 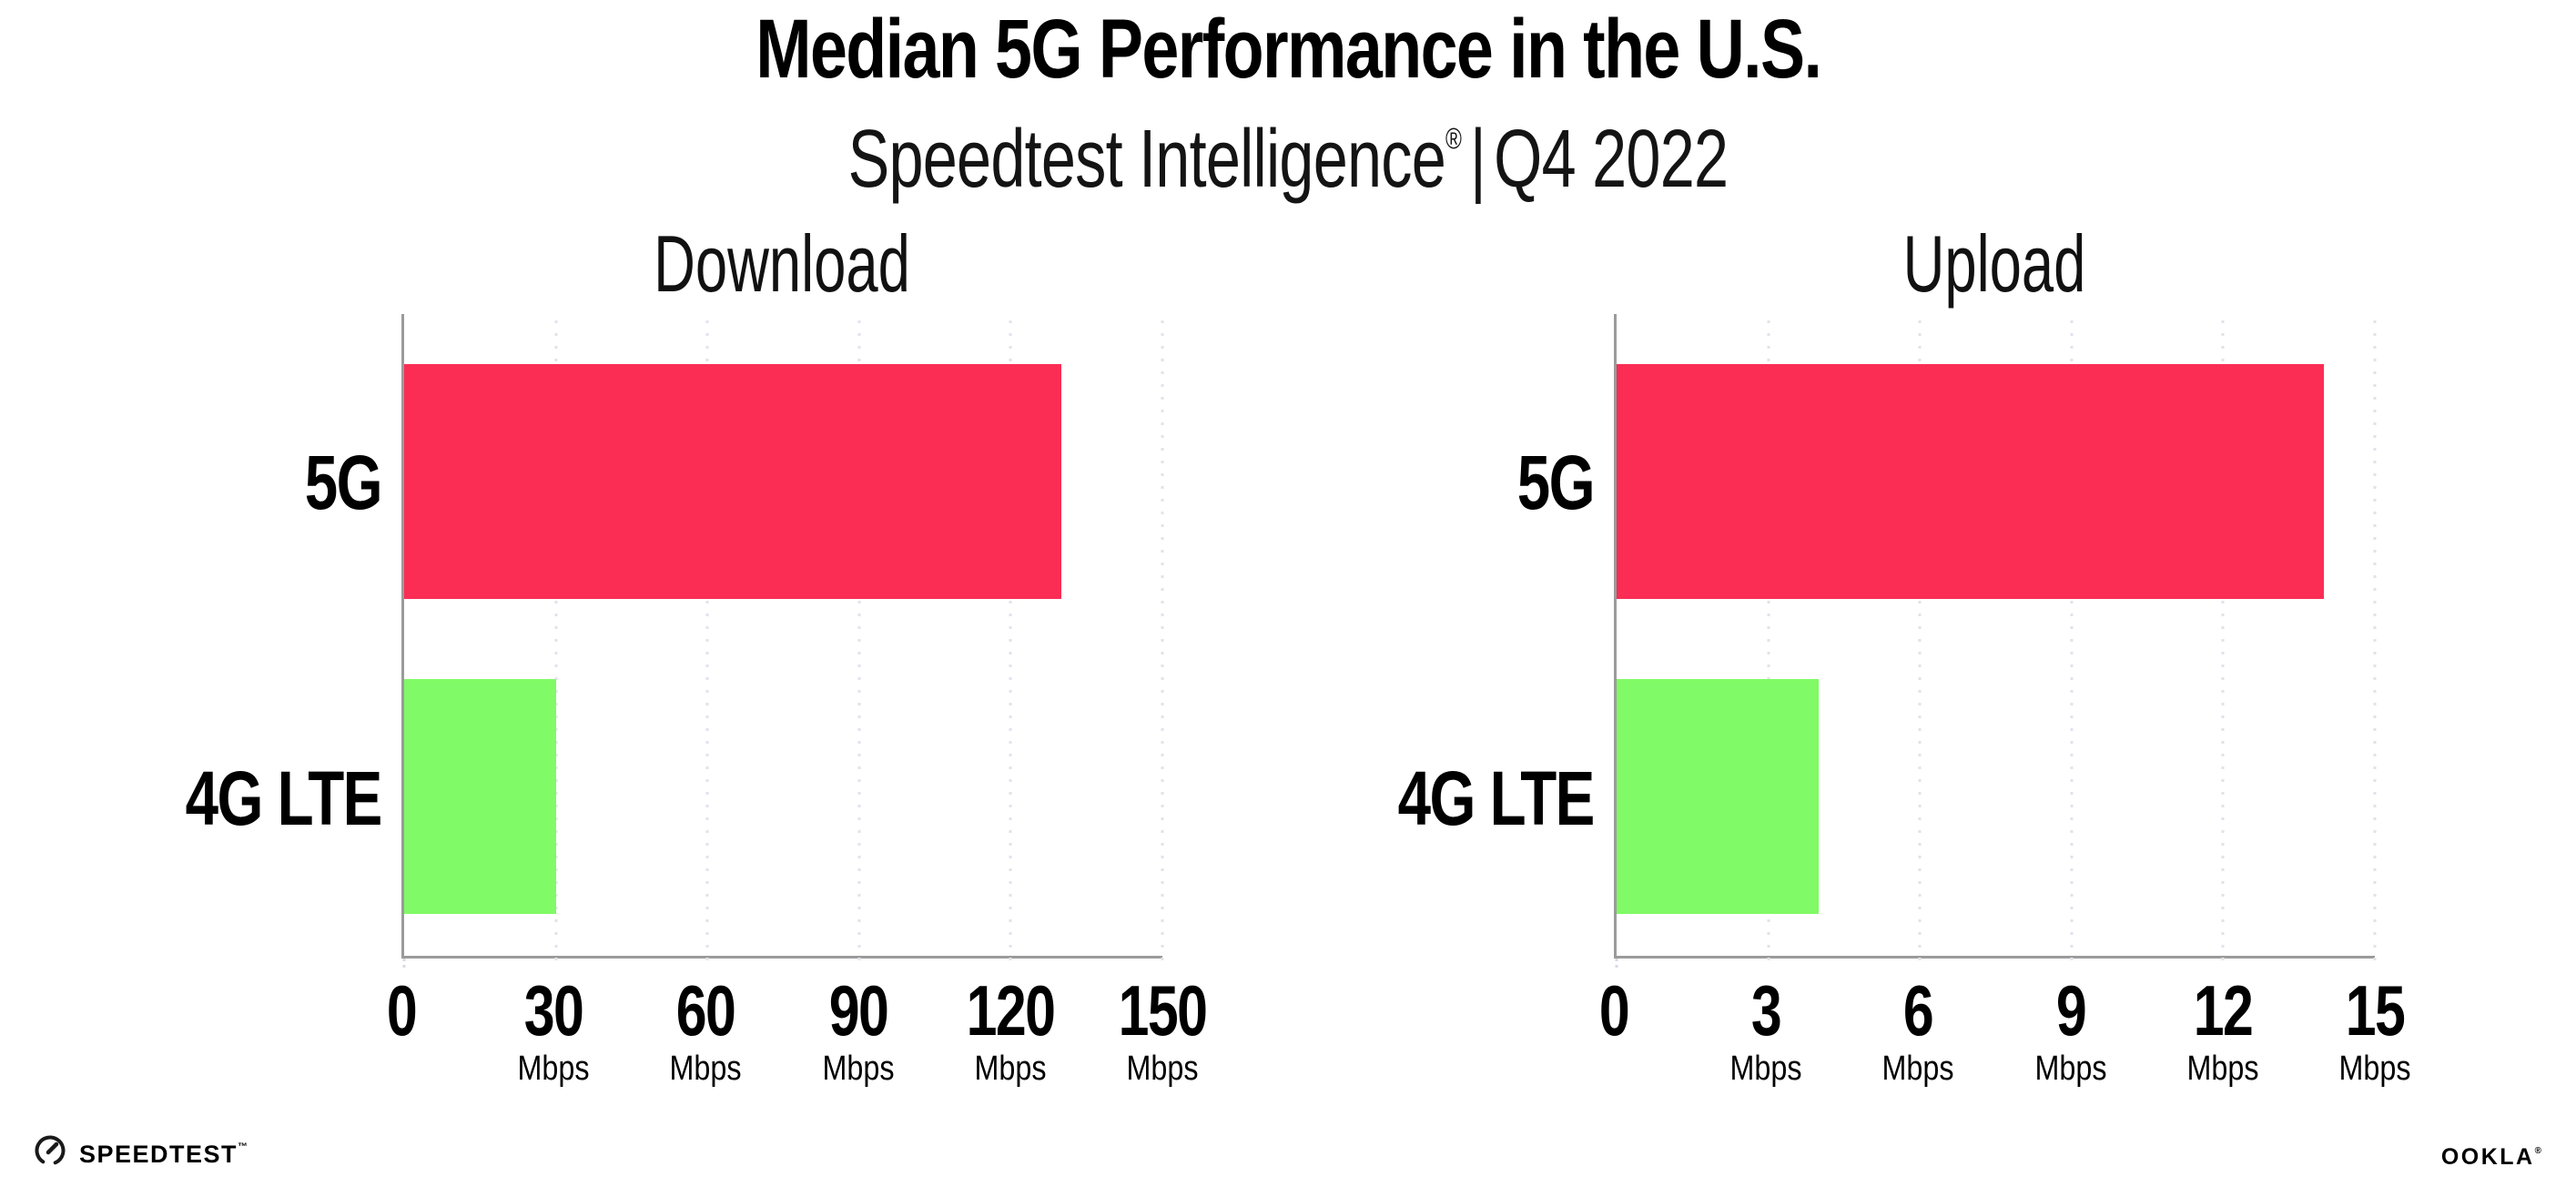 I want to click on x-tick-label-6: 6 Mbps, so click(x=1917, y=1029).